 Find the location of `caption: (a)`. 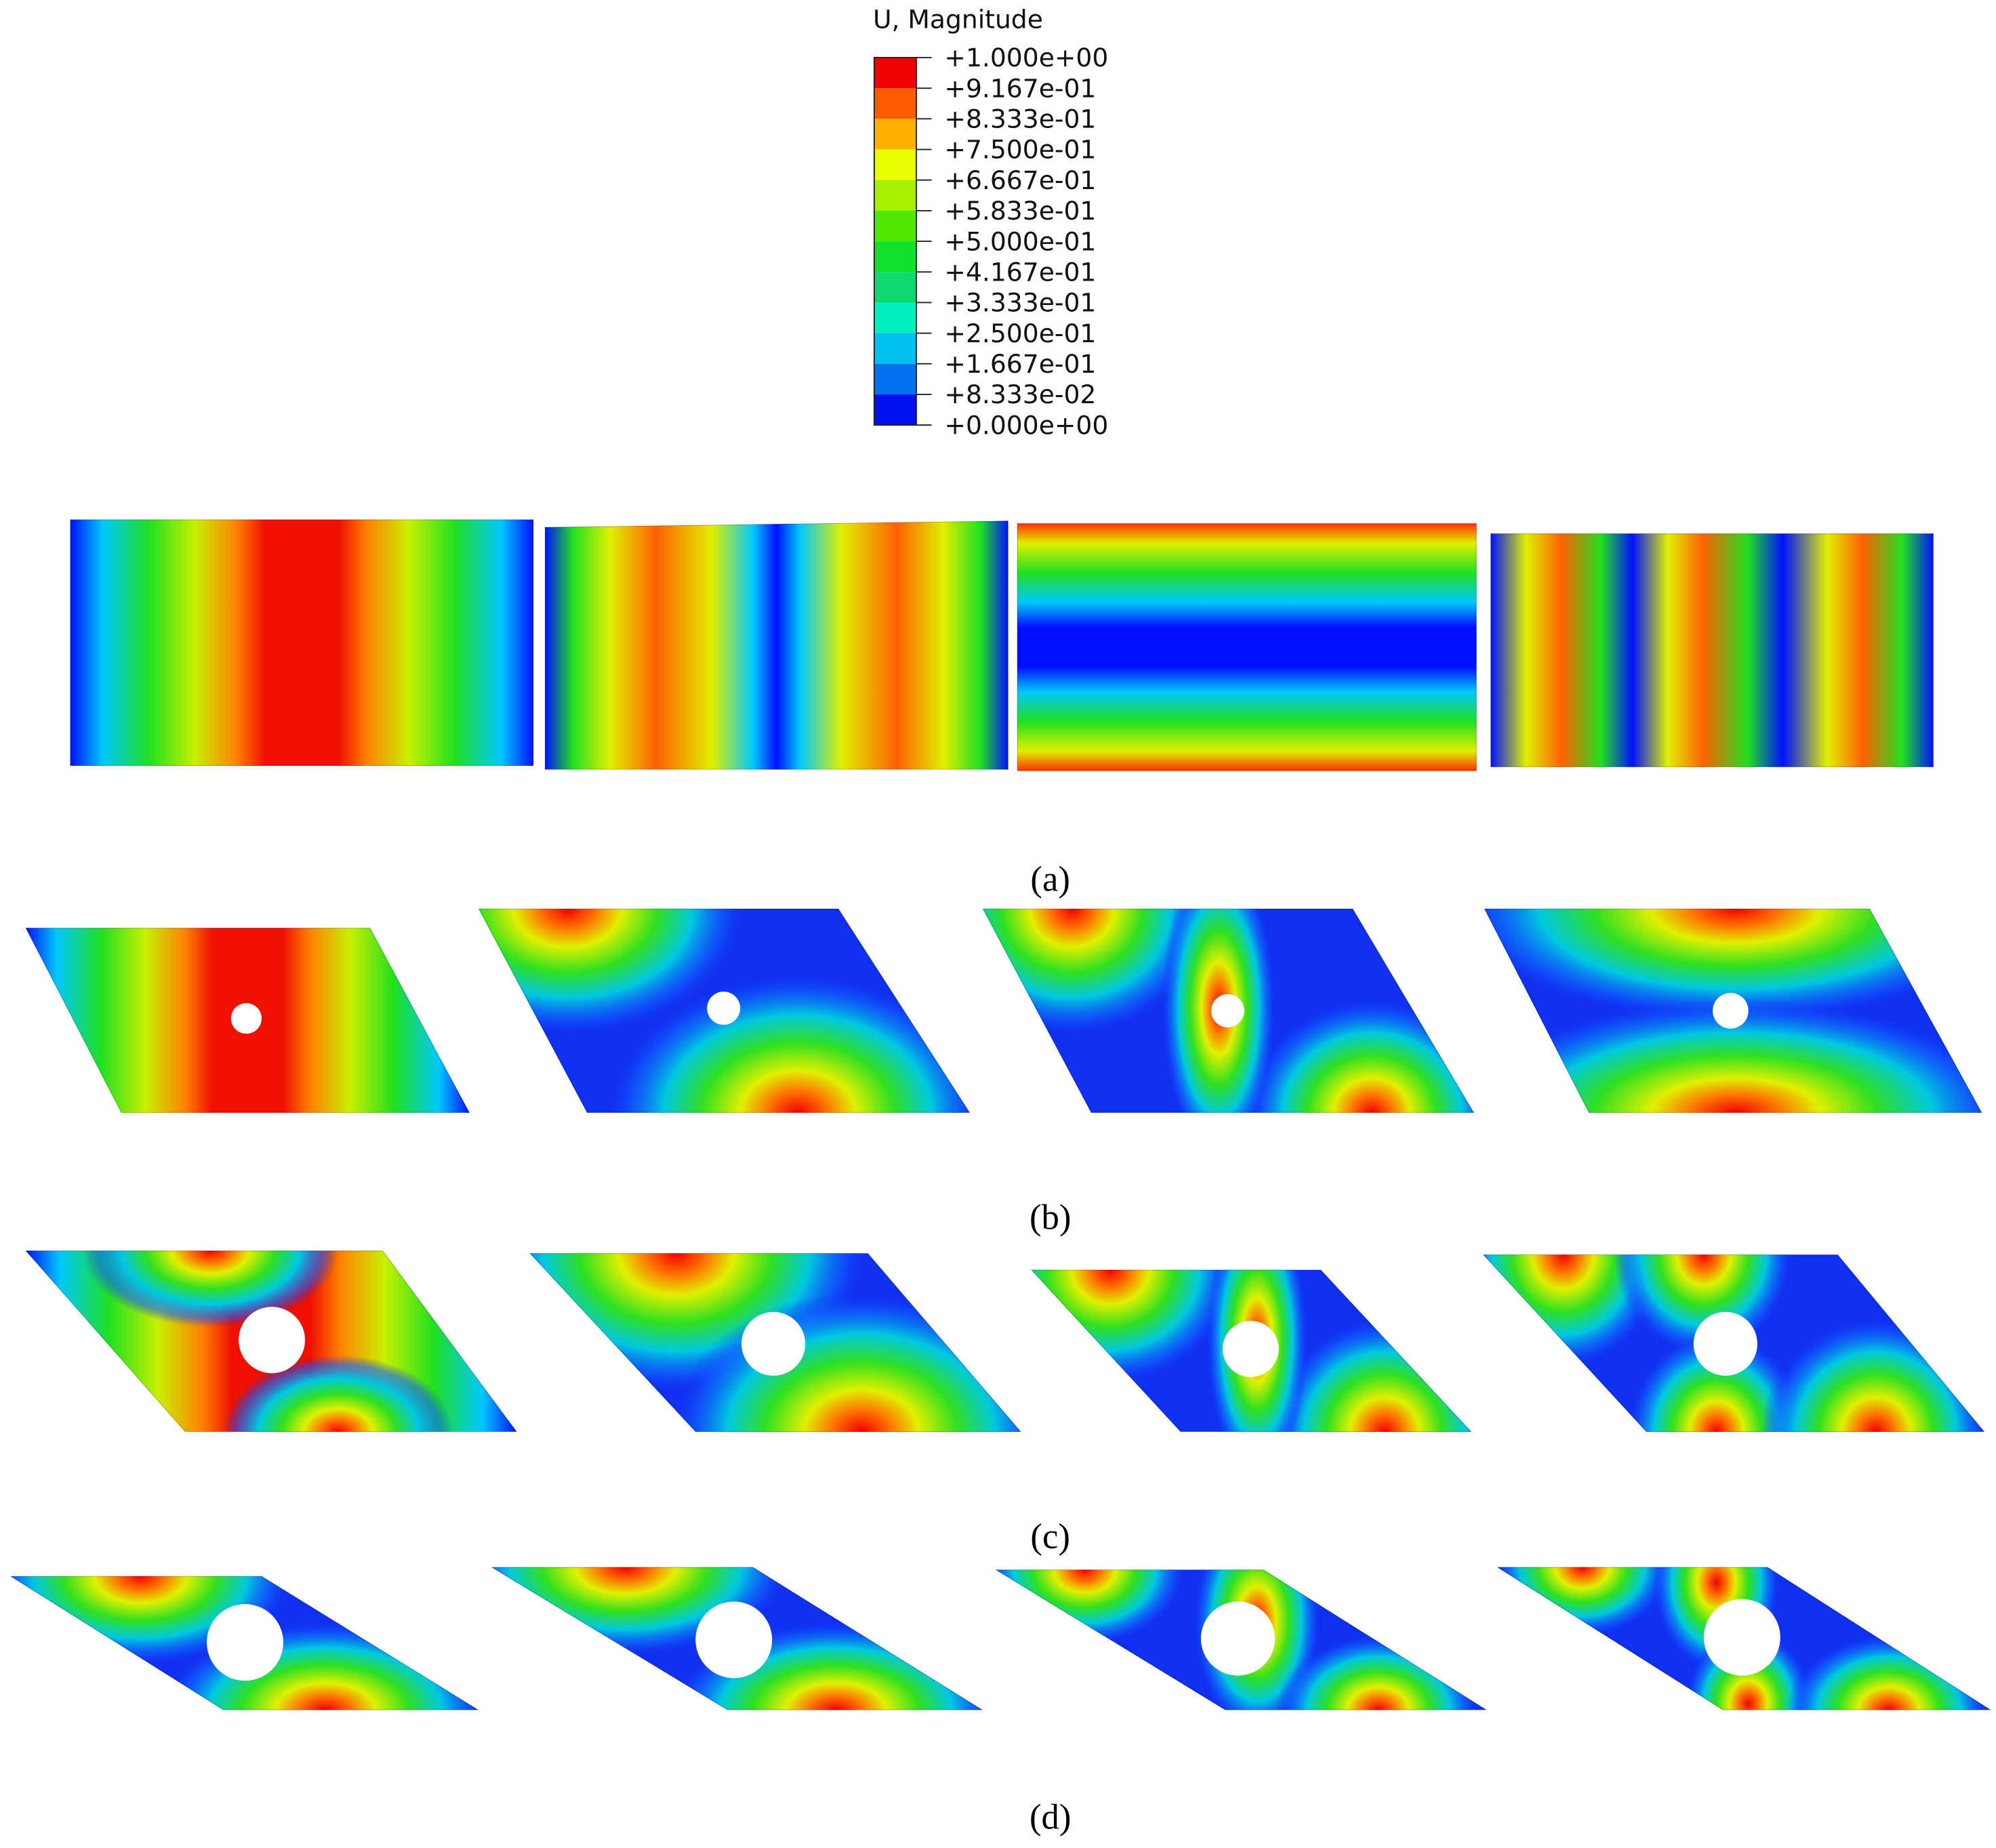

caption: (a) is located at coordinates (1050, 879).